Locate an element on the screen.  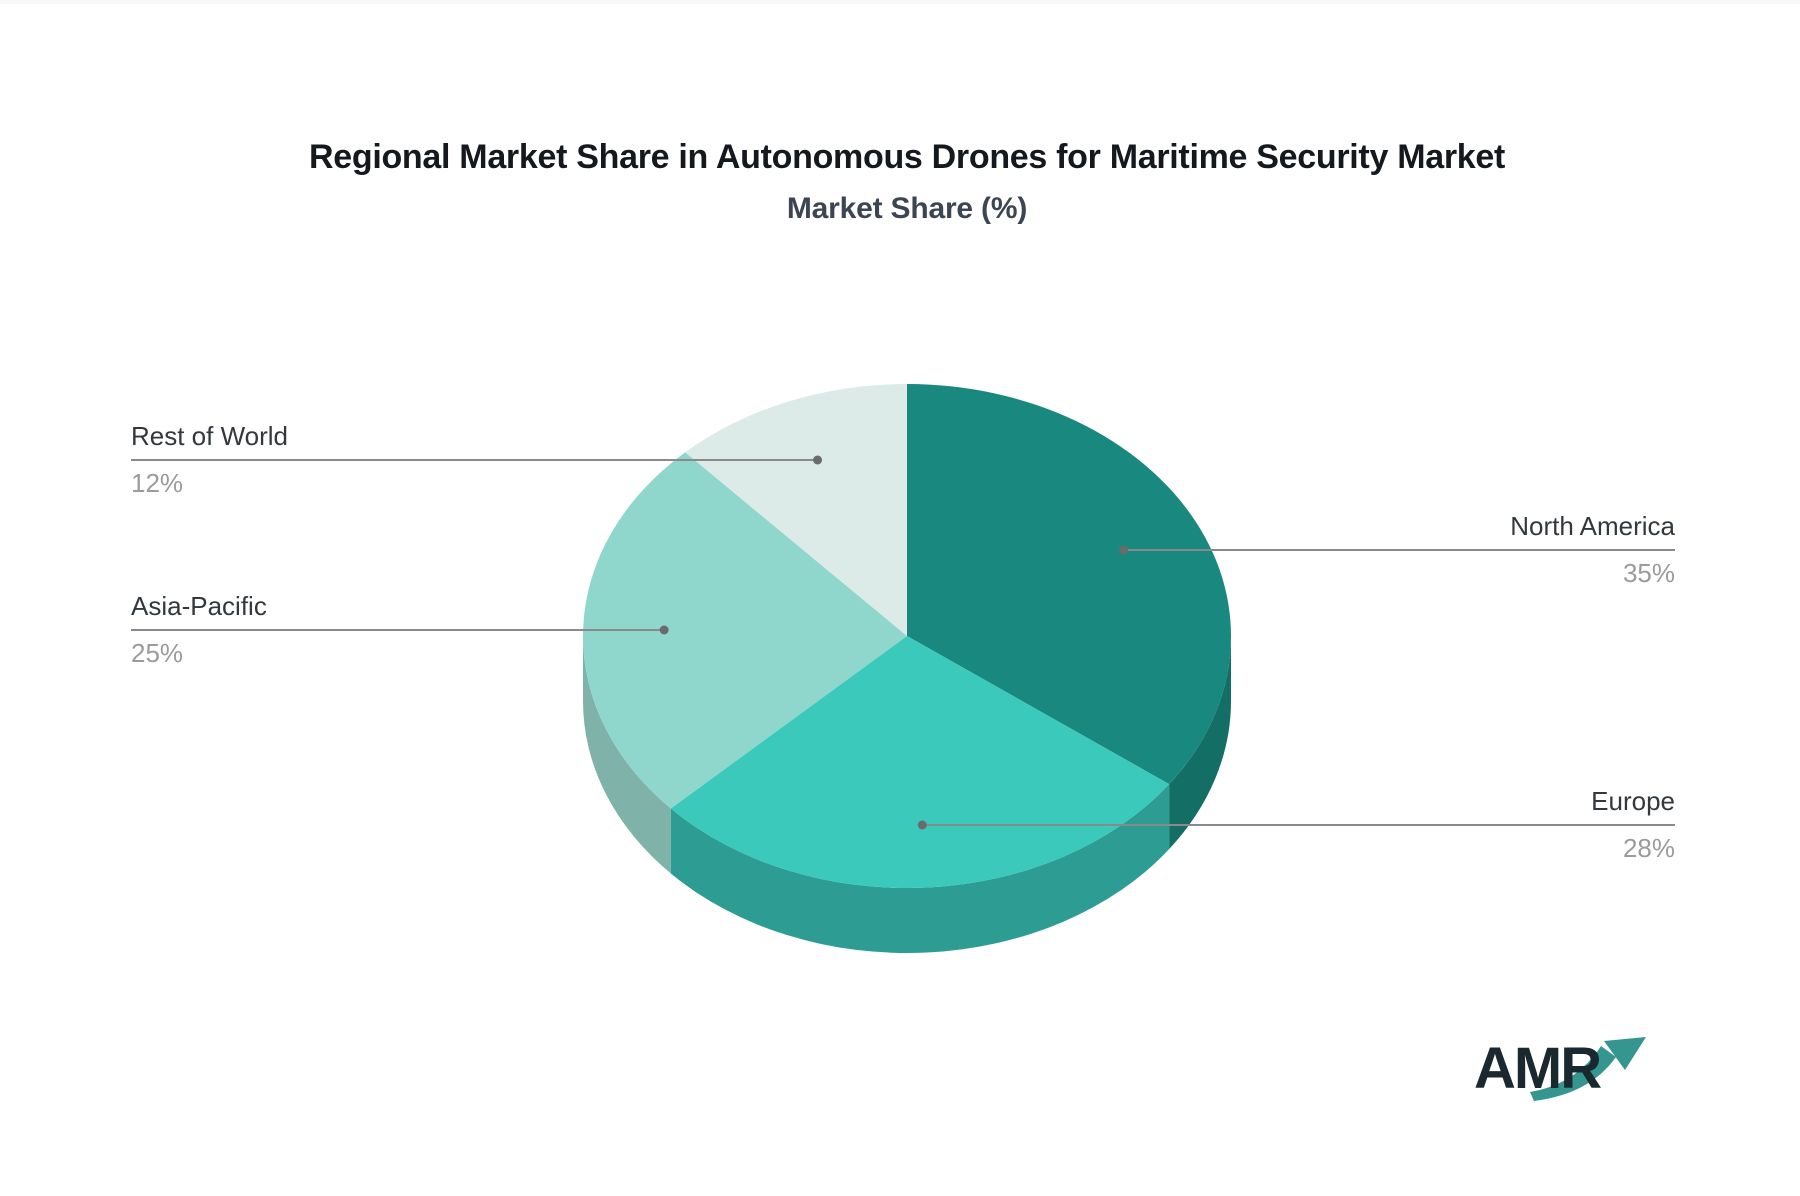
chart-subtitle: Market Share (%) is located at coordinates (907, 208).